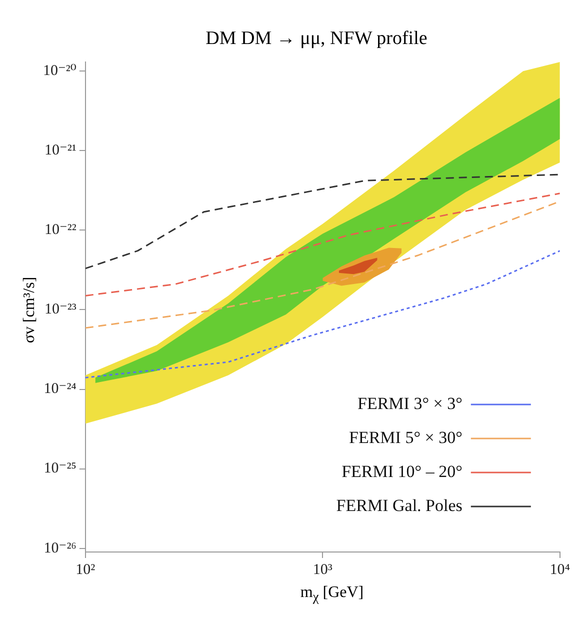  I want to click on x-axis-title: m$_{χ}$ [GeV], so click(332, 595).